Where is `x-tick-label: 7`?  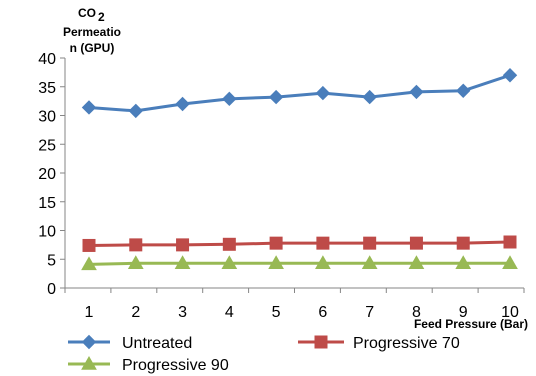 x-tick-label: 7 is located at coordinates (369, 312).